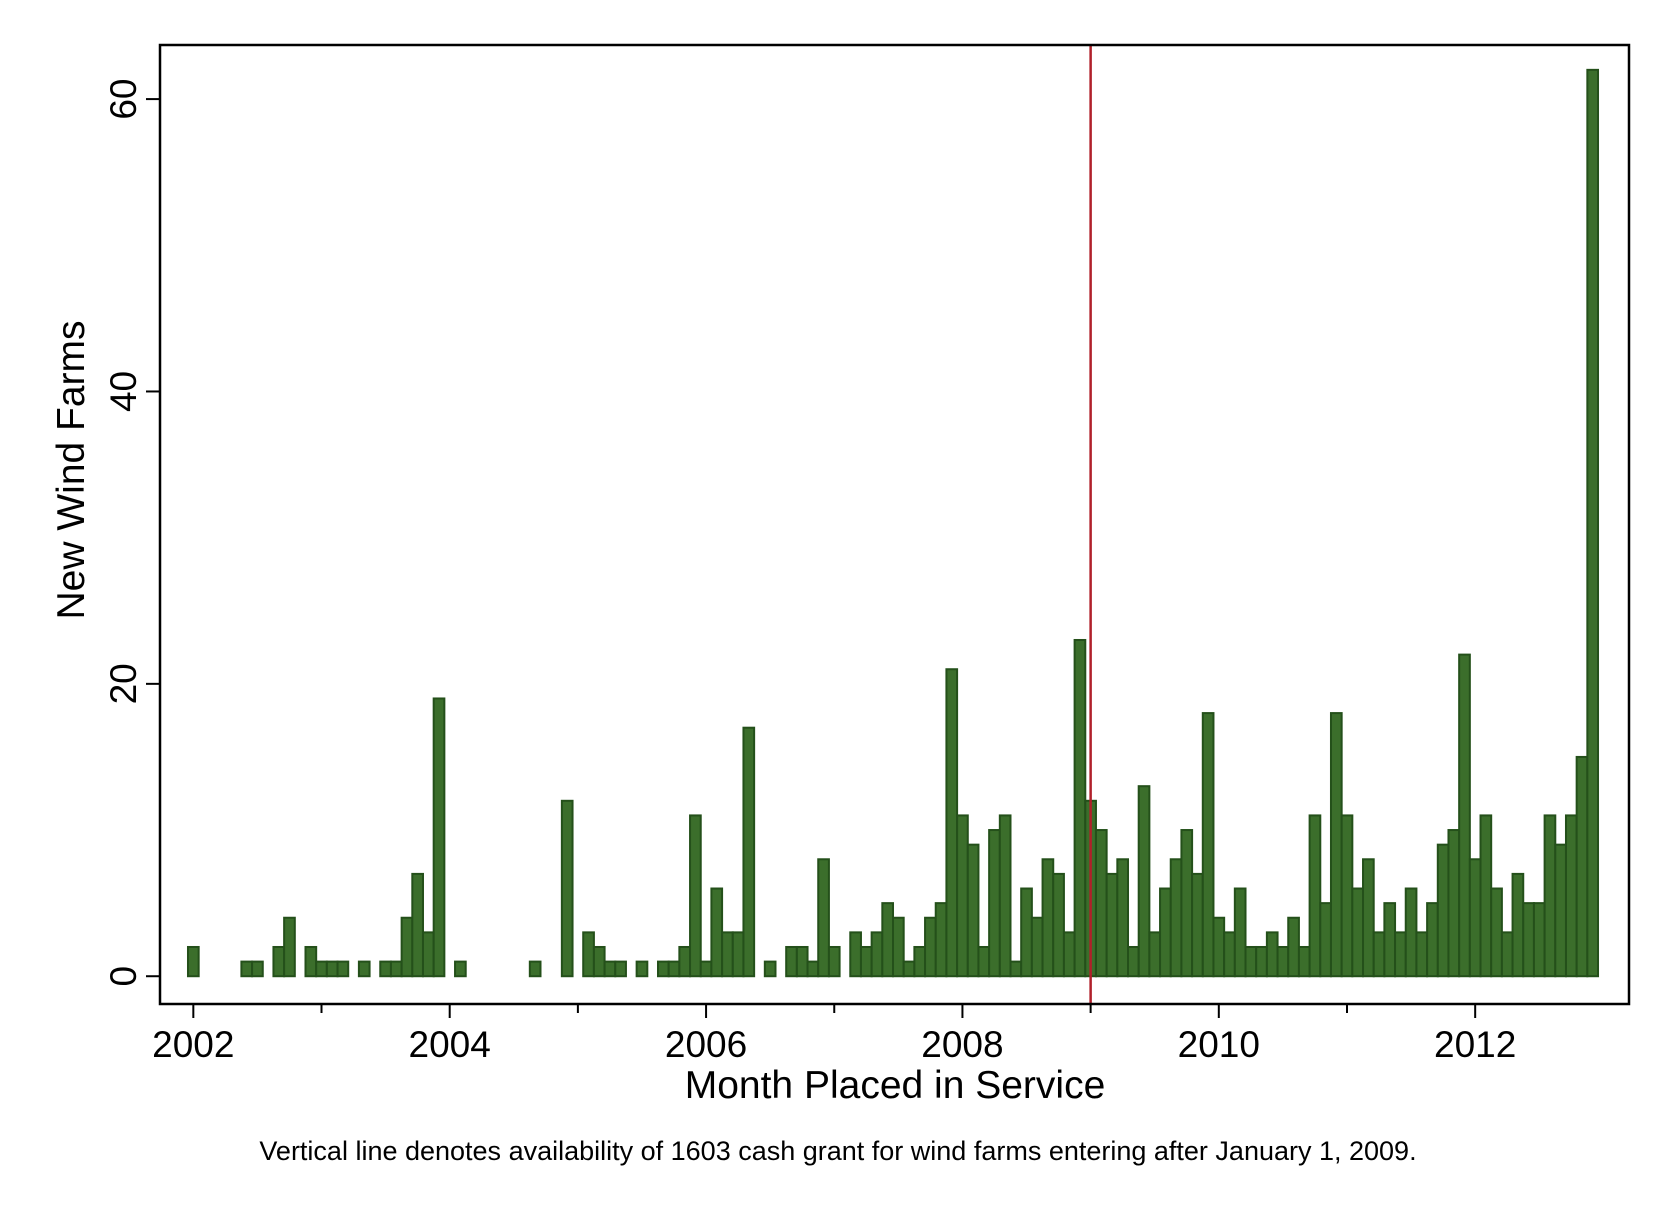 The width and height of the screenshot is (1666, 1212). What do you see at coordinates (193, 1044) in the screenshot?
I see `x-tick-label: 2002` at bounding box center [193, 1044].